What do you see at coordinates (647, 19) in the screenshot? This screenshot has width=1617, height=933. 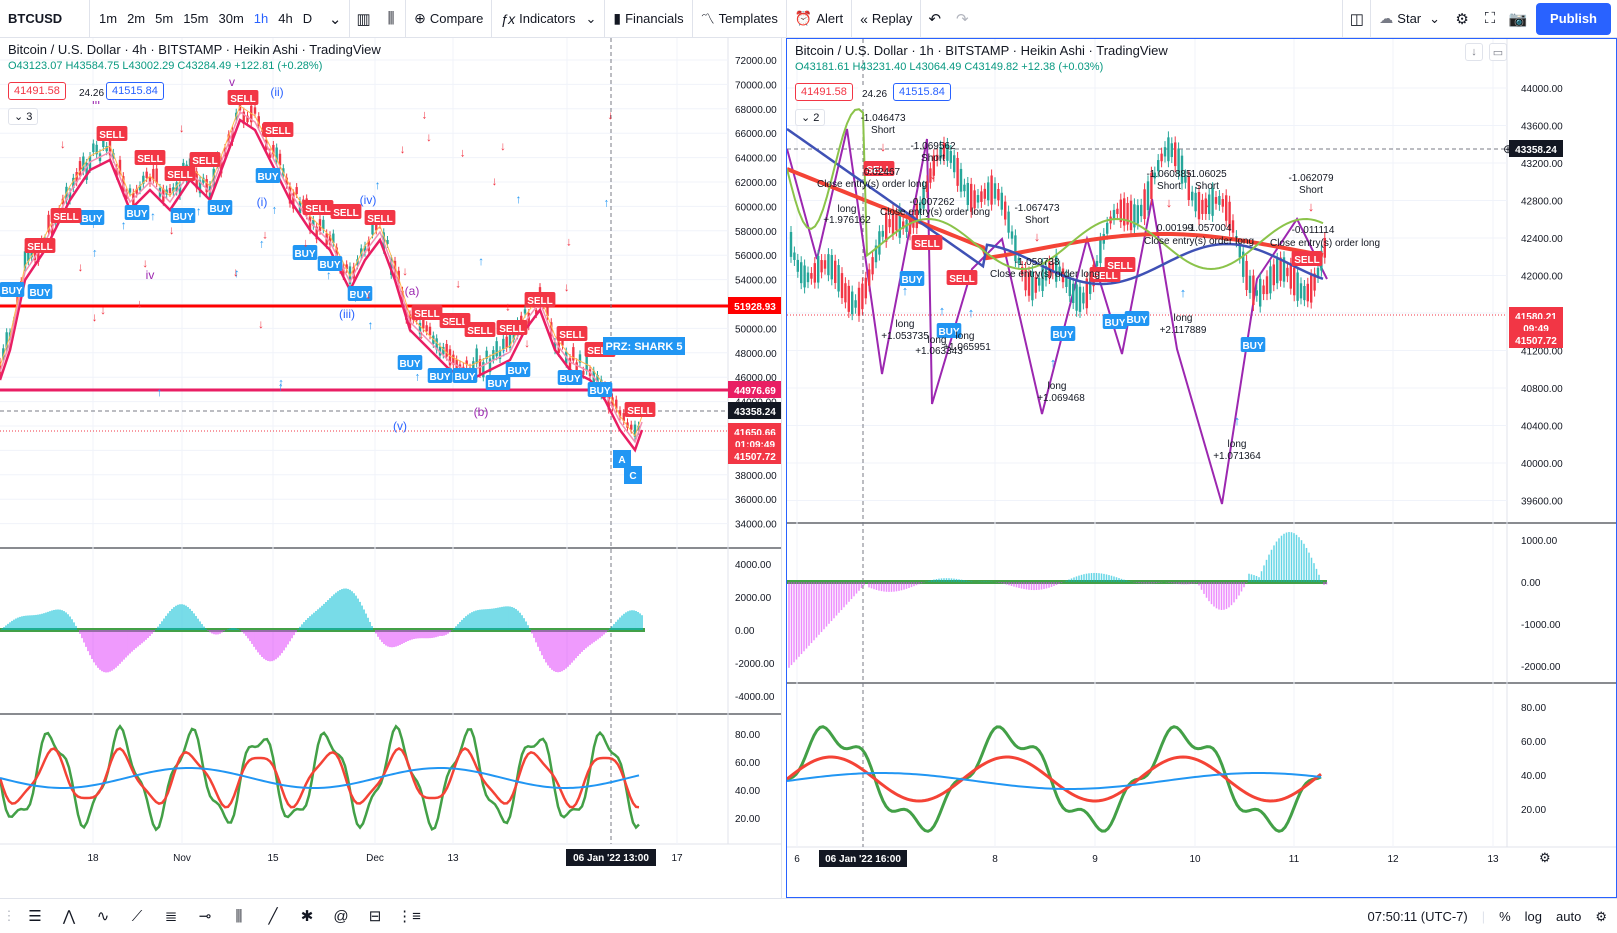 I see `financials-button: ▮ Financials` at bounding box center [647, 19].